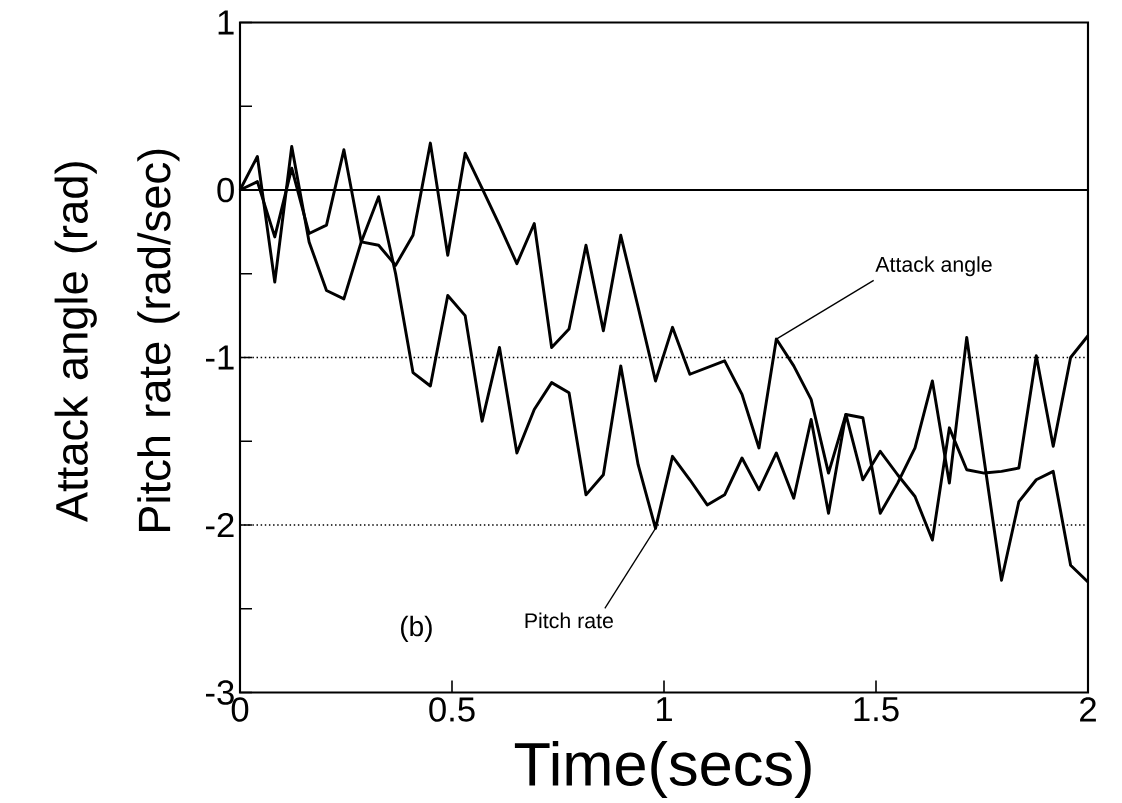  What do you see at coordinates (225, 190) in the screenshot?
I see `y-tick-label: 0` at bounding box center [225, 190].